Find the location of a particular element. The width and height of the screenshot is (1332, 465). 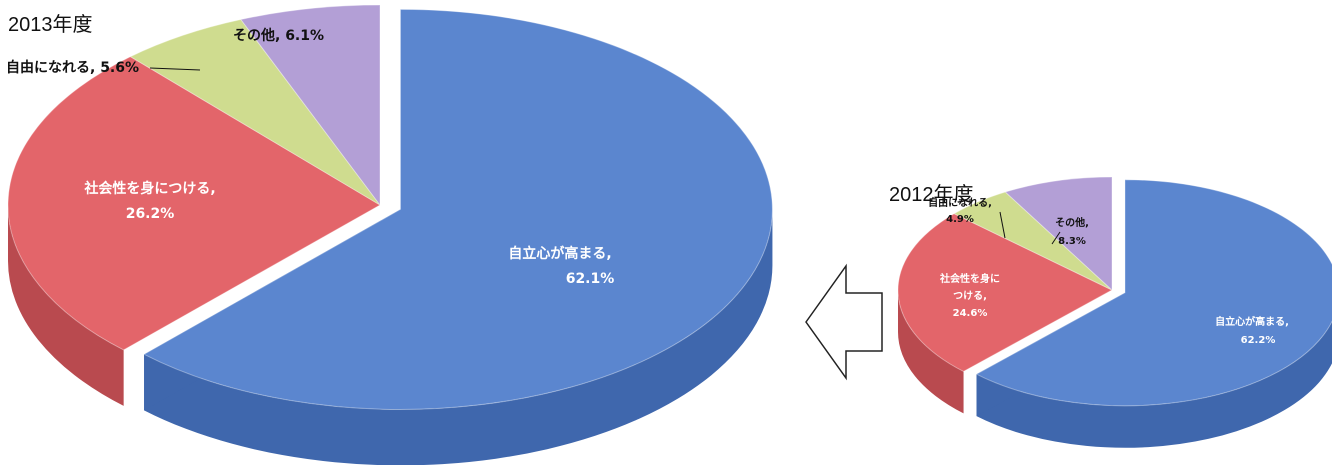

arrow-left-icon is located at coordinates (844, 322).